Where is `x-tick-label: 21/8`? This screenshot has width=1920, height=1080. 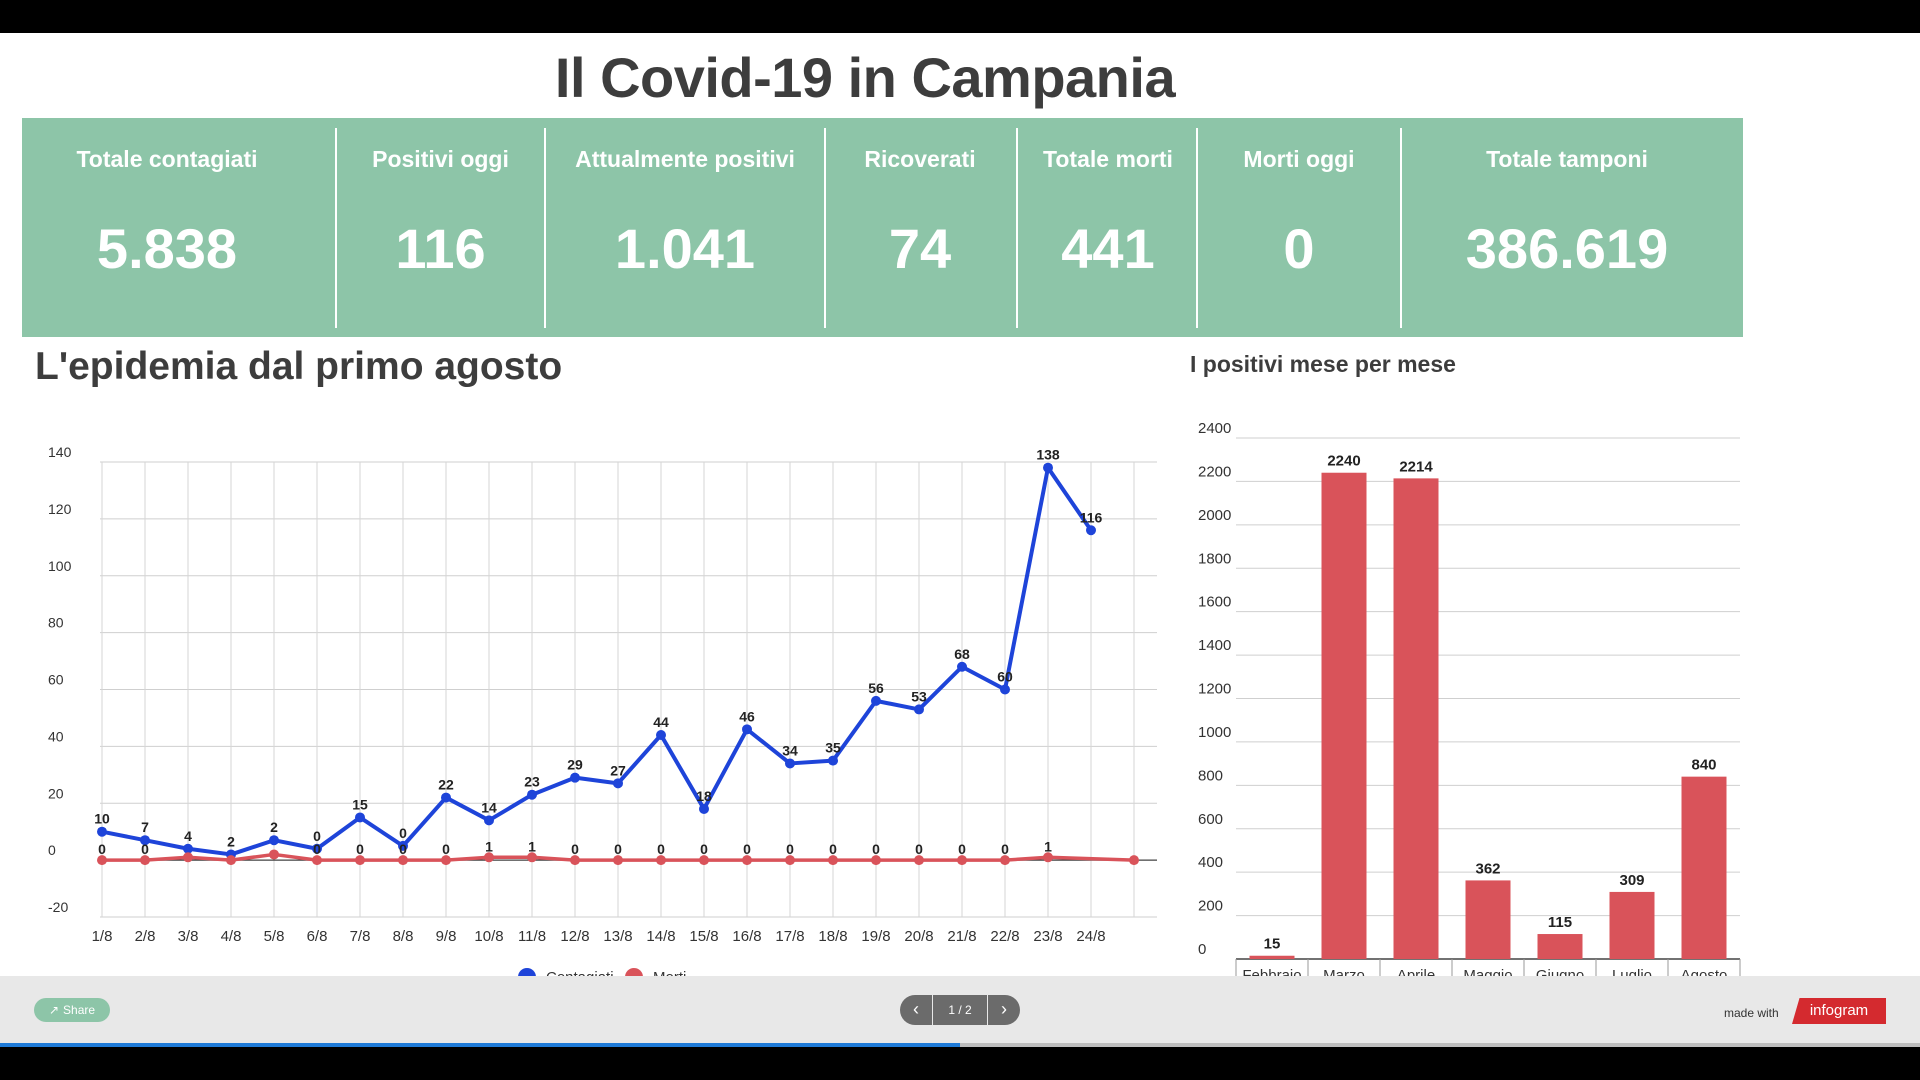 x-tick-label: 21/8 is located at coordinates (961, 936).